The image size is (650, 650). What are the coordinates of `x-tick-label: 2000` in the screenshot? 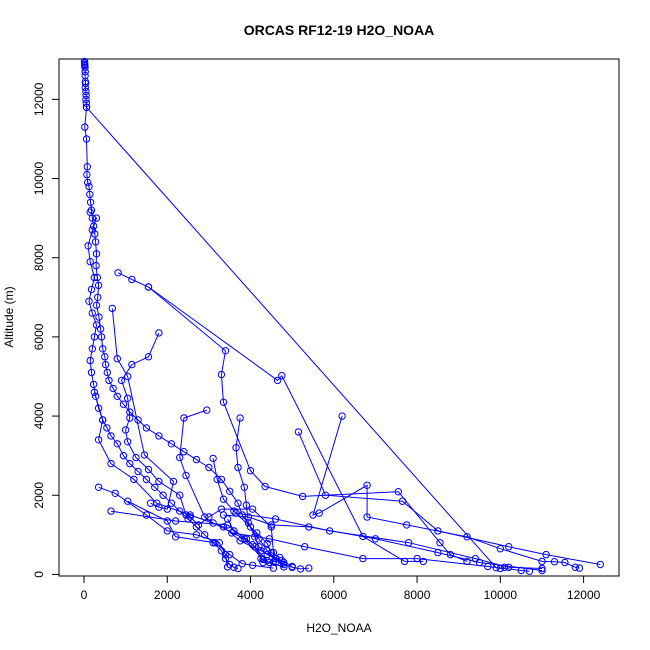 It's located at (167, 595).